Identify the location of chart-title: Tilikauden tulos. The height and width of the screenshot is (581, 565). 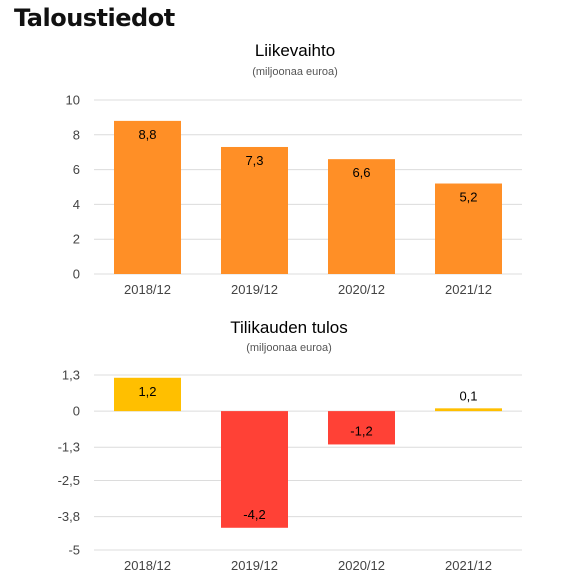
(289, 327).